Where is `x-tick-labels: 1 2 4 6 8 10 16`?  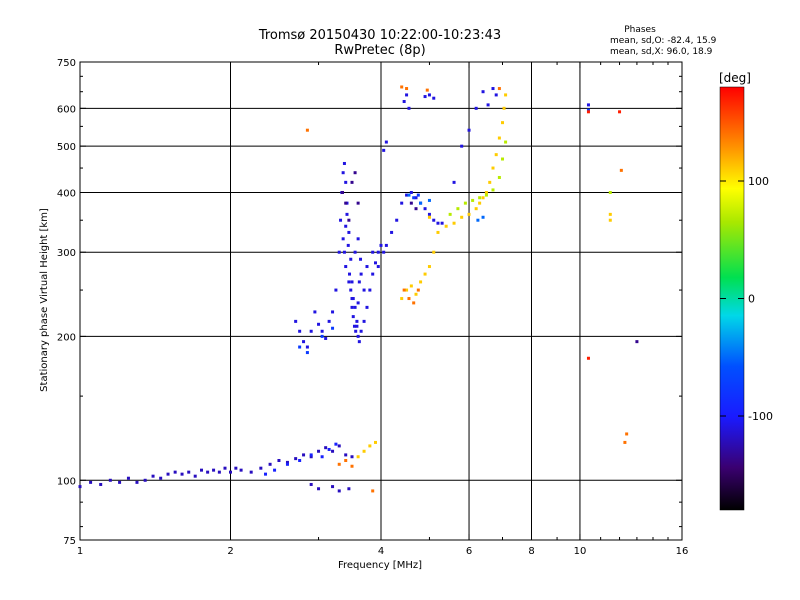 x-tick-labels: 1 2 4 6 8 10 16 is located at coordinates (383, 551).